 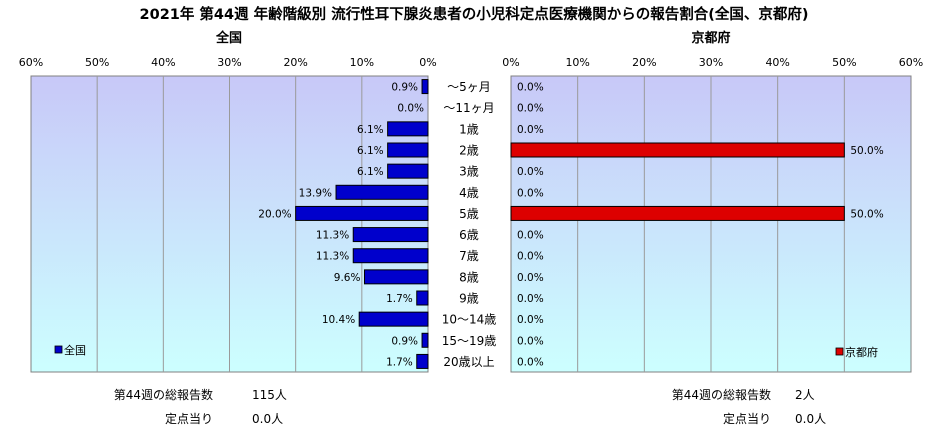 I want to click on national-data-label: 9.6%, so click(x=347, y=278).